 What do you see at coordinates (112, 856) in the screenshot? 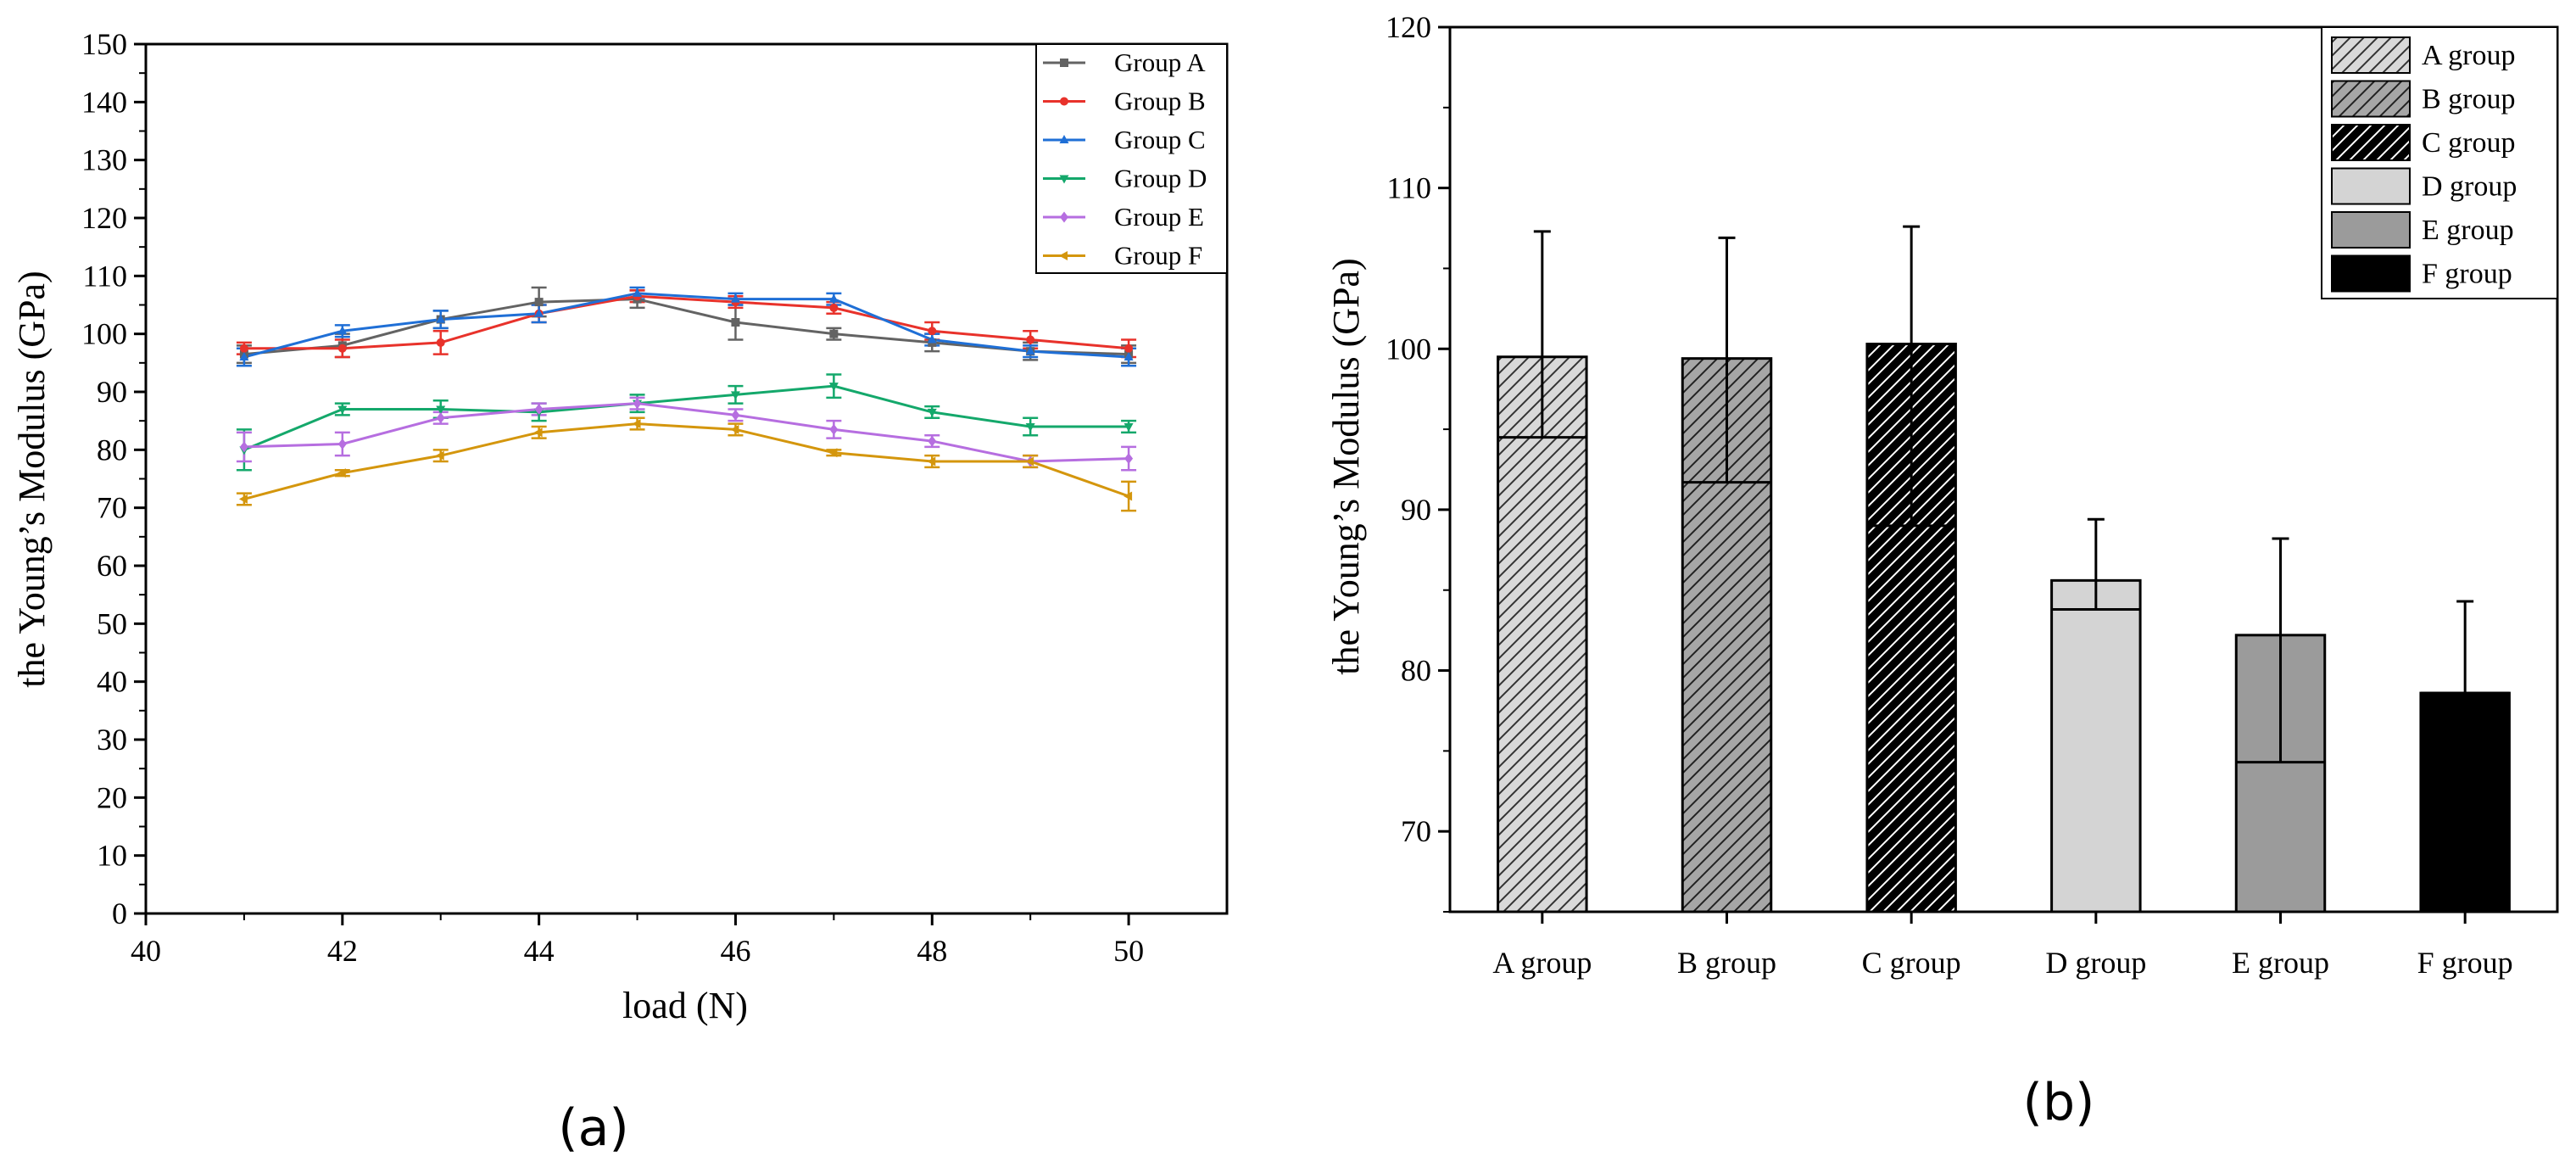
I see `y-tick-label: 10` at bounding box center [112, 856].